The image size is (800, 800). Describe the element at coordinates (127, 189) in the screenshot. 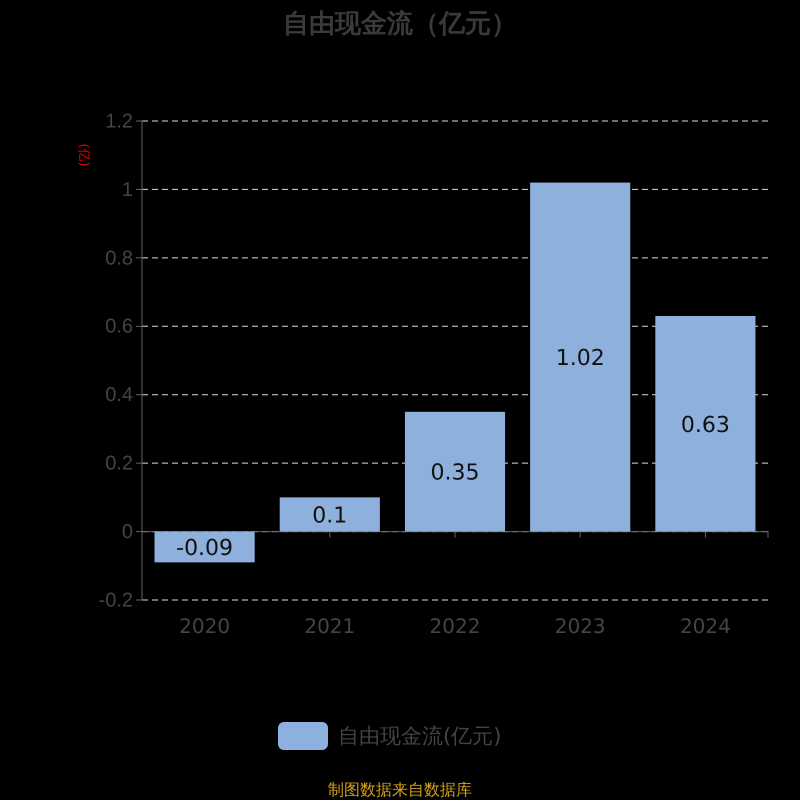

I see `y-tick-label: 1` at that location.